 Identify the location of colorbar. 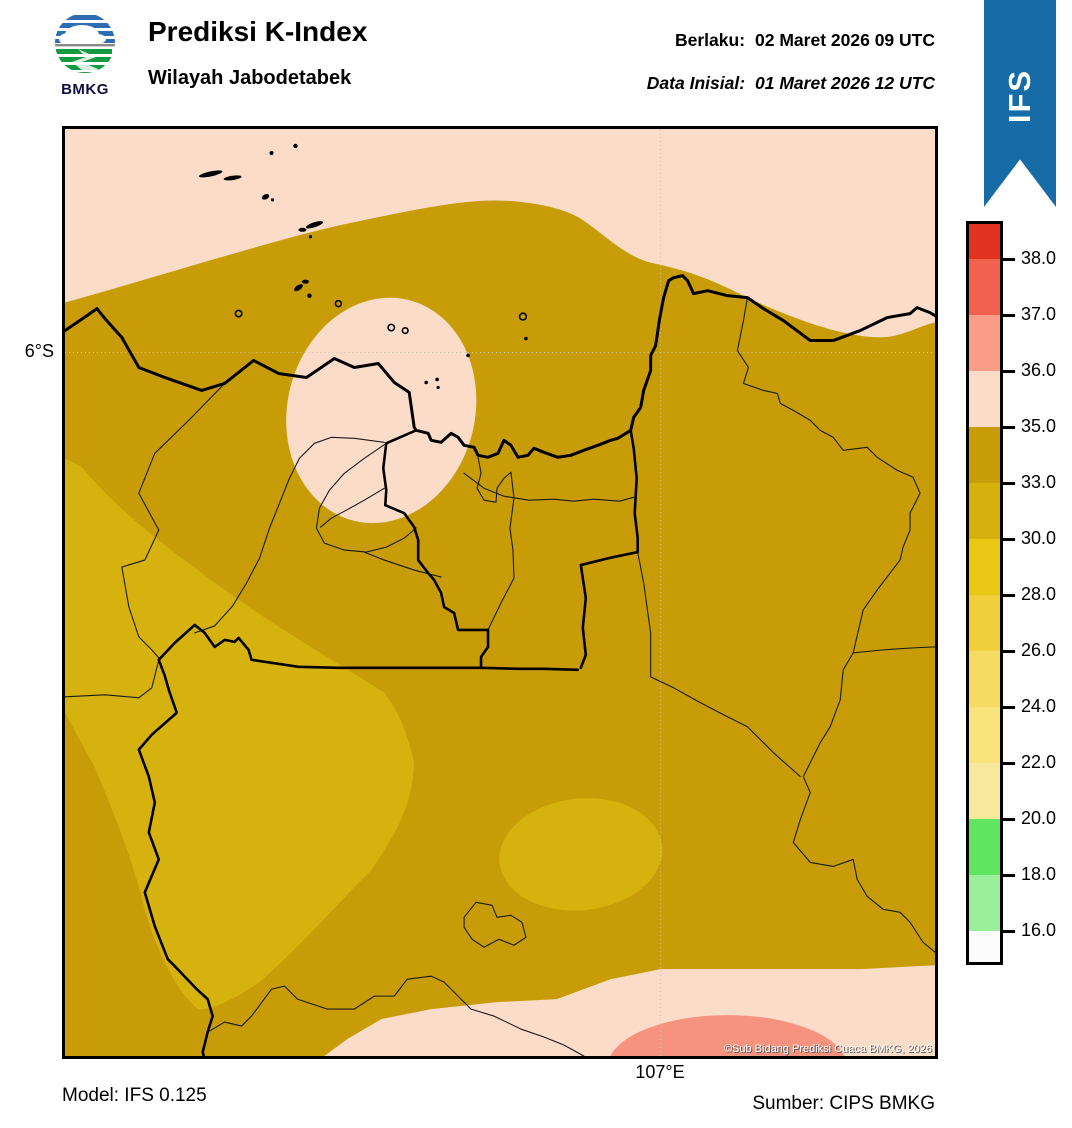
(984, 593).